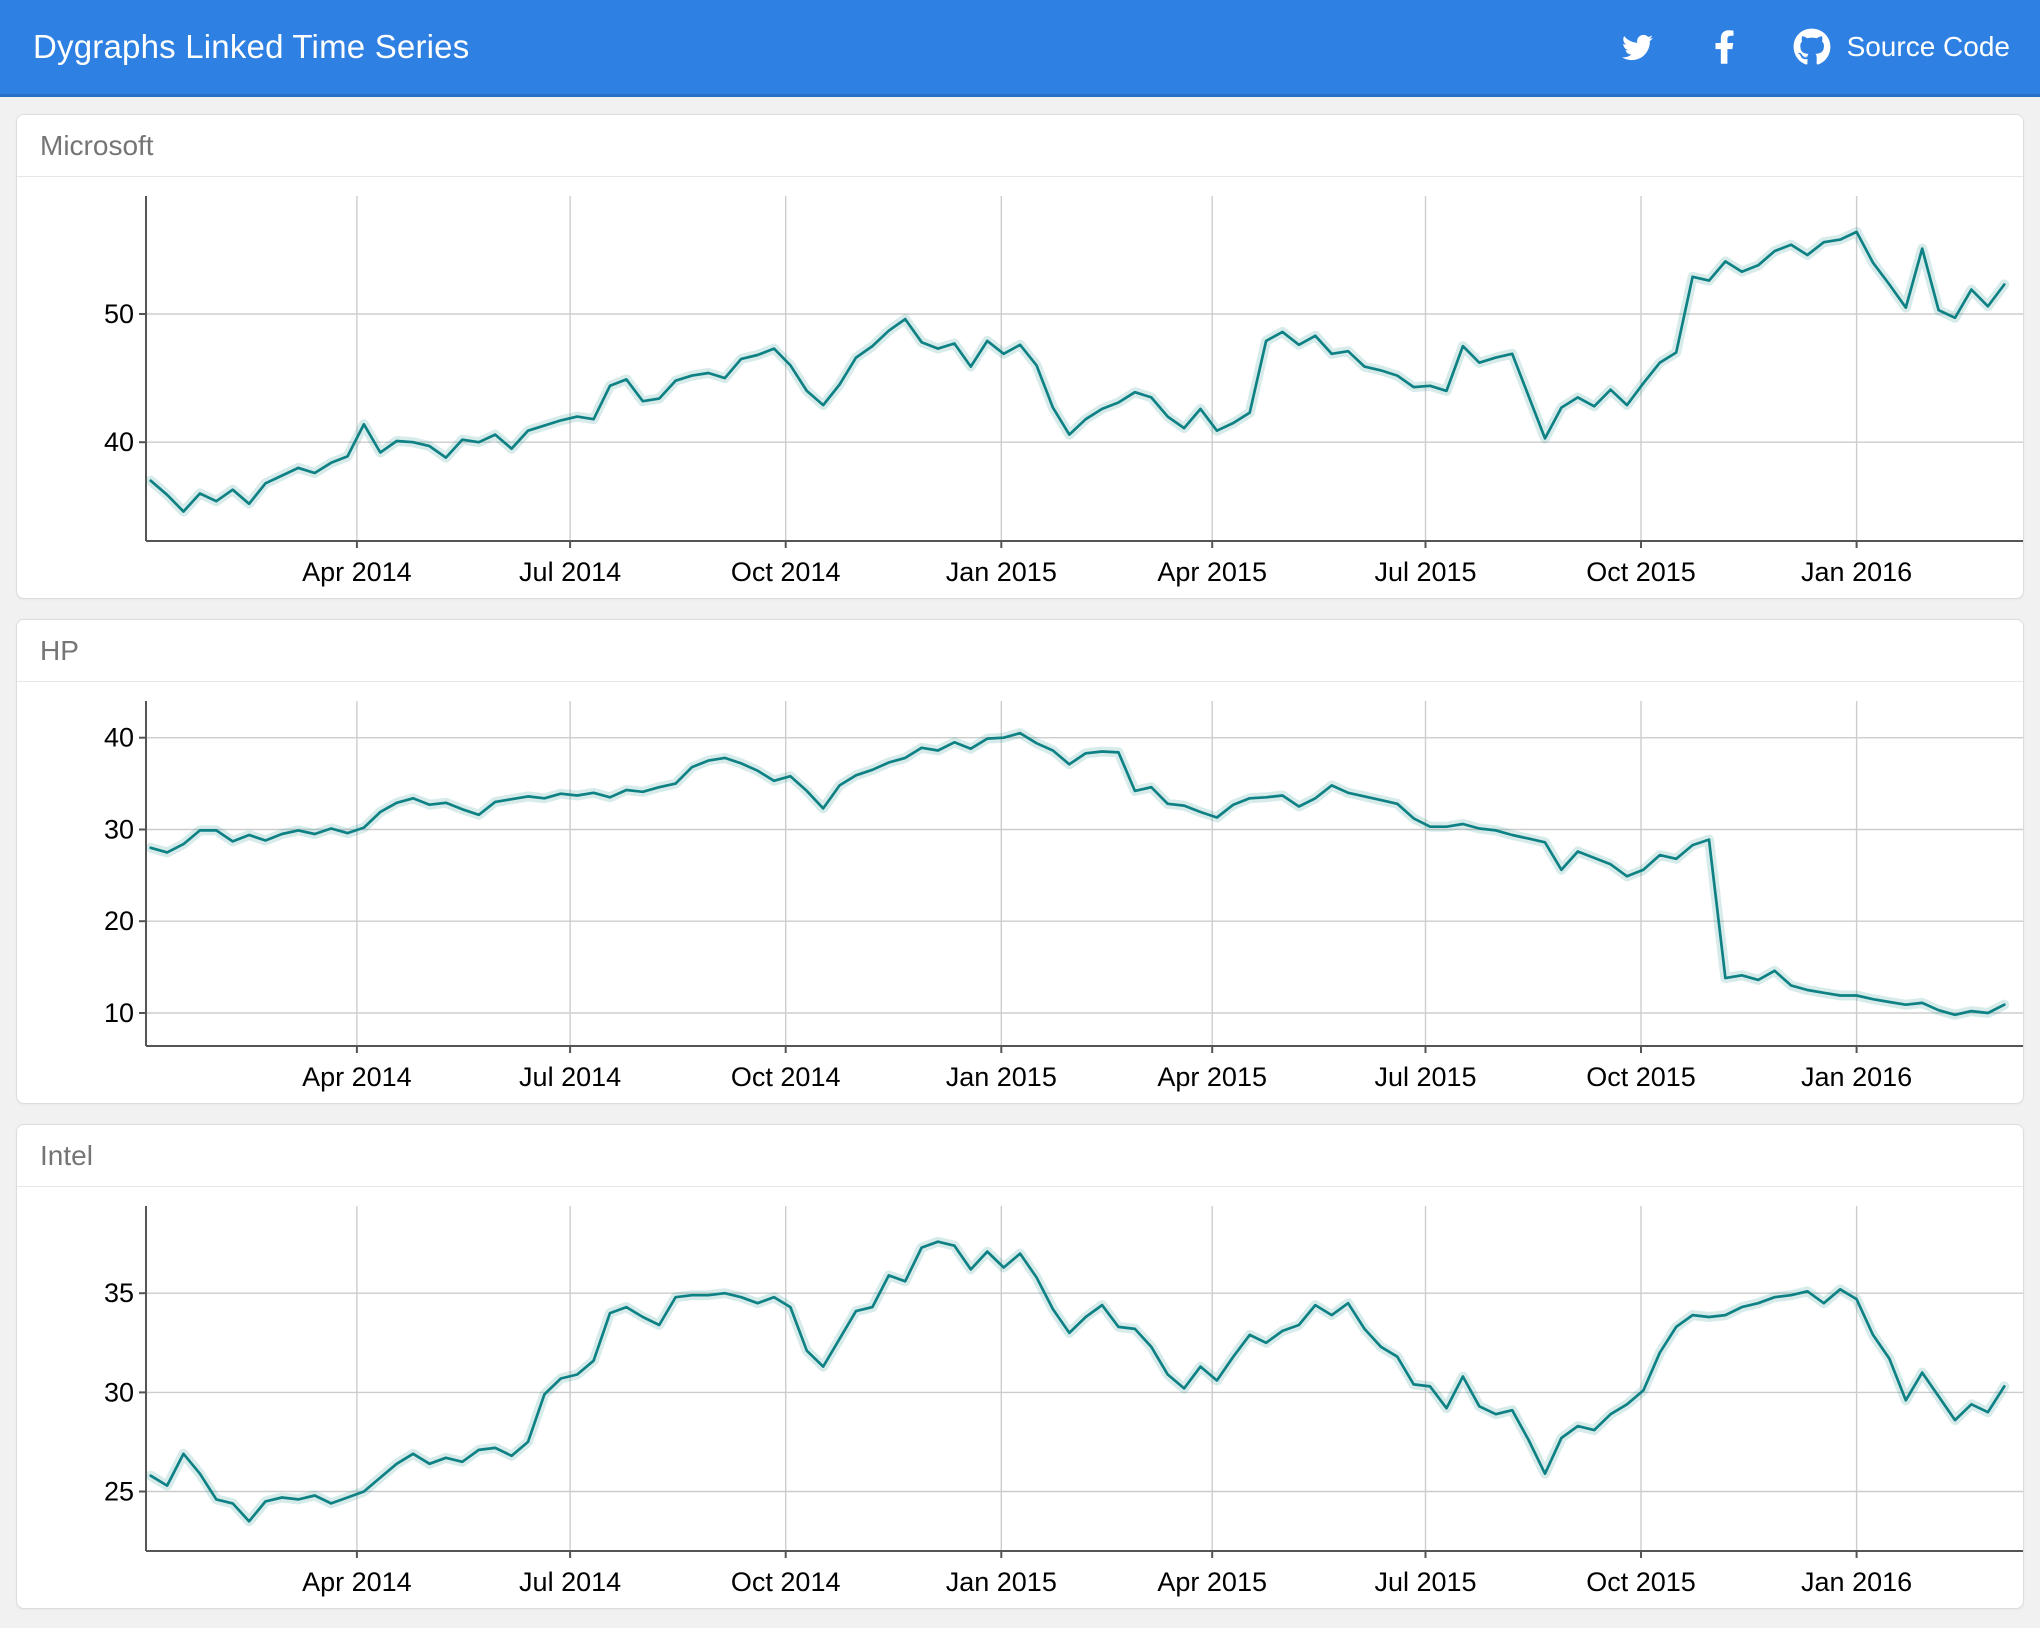  I want to click on y-tick-label: 35, so click(119, 1293).